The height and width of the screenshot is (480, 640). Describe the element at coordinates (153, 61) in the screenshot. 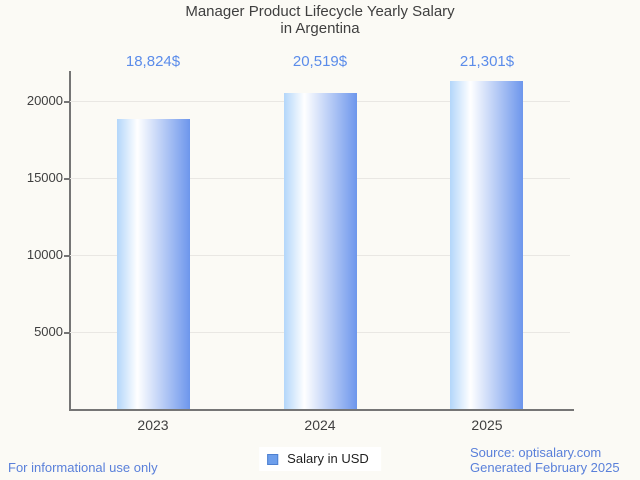

I see `bar-value-label: 18,824$` at that location.